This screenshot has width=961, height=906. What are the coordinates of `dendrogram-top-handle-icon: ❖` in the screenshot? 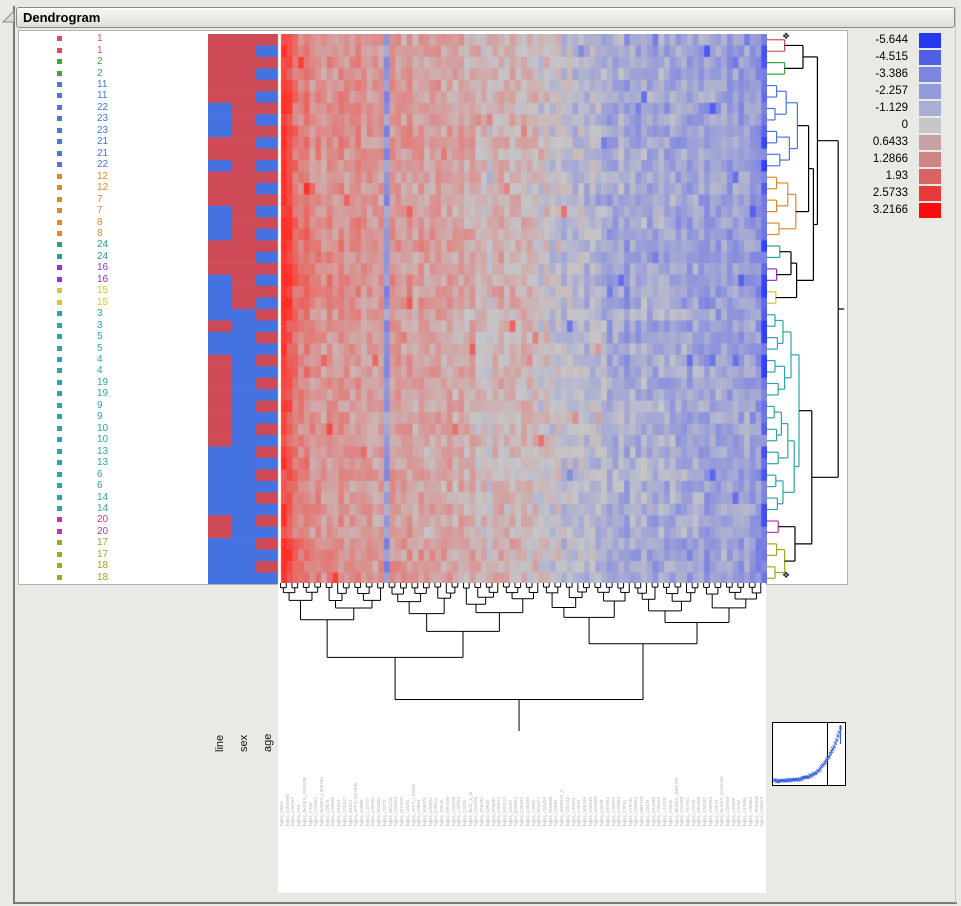 It's located at (786, 36).